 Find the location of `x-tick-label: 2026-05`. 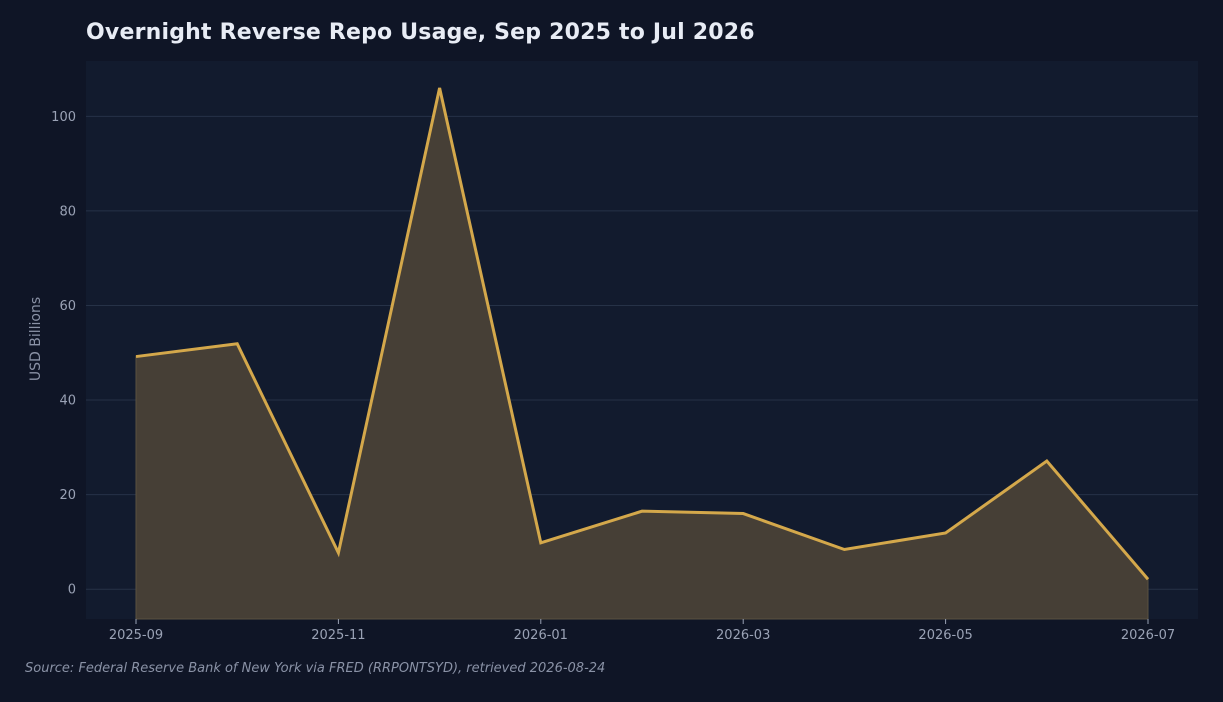

x-tick-label: 2026-05 is located at coordinates (945, 635).